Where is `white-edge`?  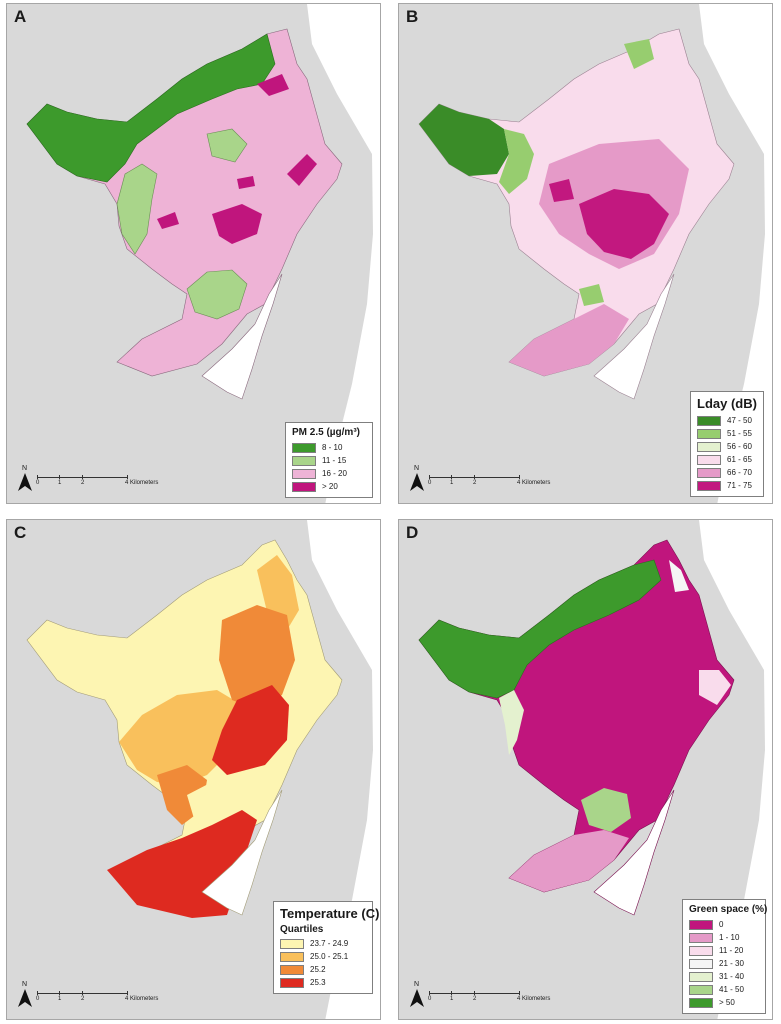
white-edge is located at coordinates (679, 576).